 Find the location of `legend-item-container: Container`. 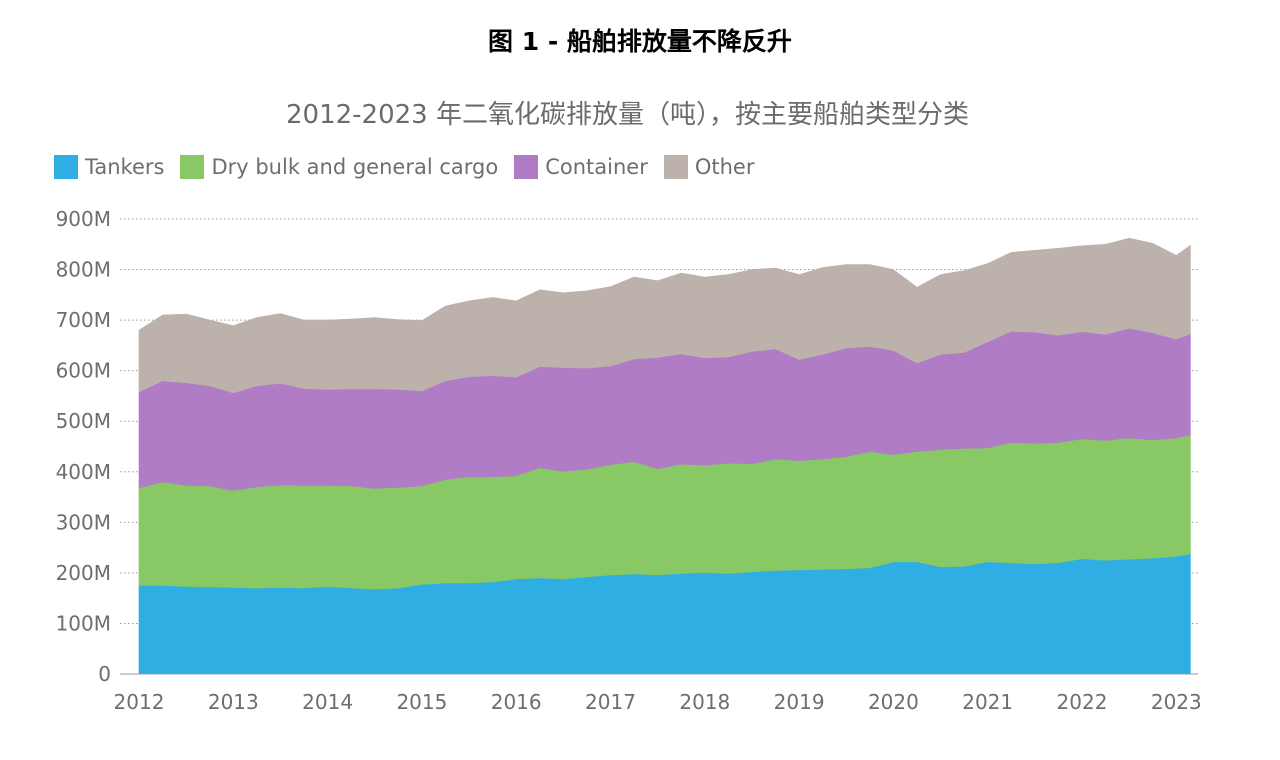

legend-item-container: Container is located at coordinates (581, 167).